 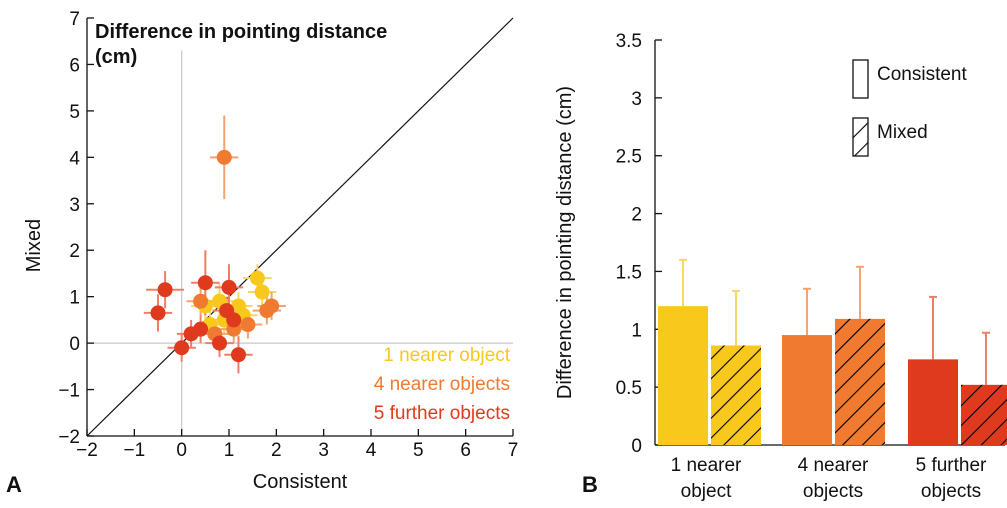 What do you see at coordinates (34, 245) in the screenshot?
I see `scatter-y-axis-label: Mixed` at bounding box center [34, 245].